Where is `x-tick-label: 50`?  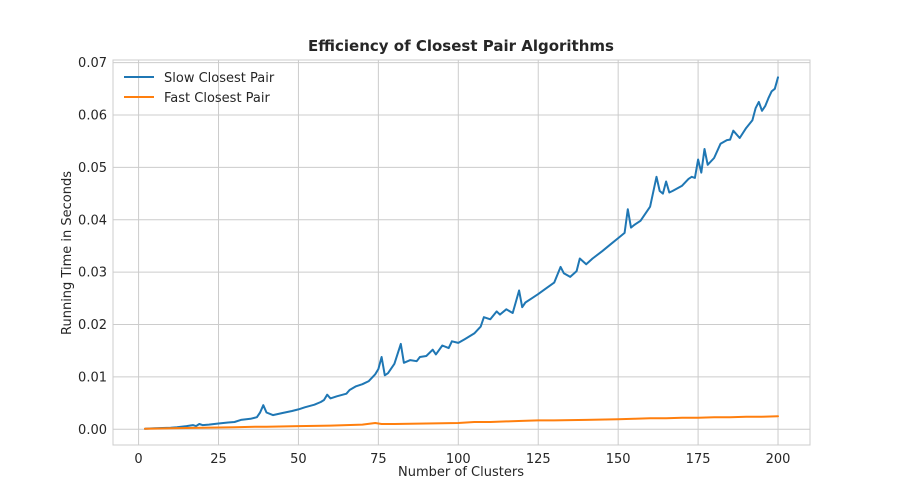
x-tick-label: 50 is located at coordinates (298, 459).